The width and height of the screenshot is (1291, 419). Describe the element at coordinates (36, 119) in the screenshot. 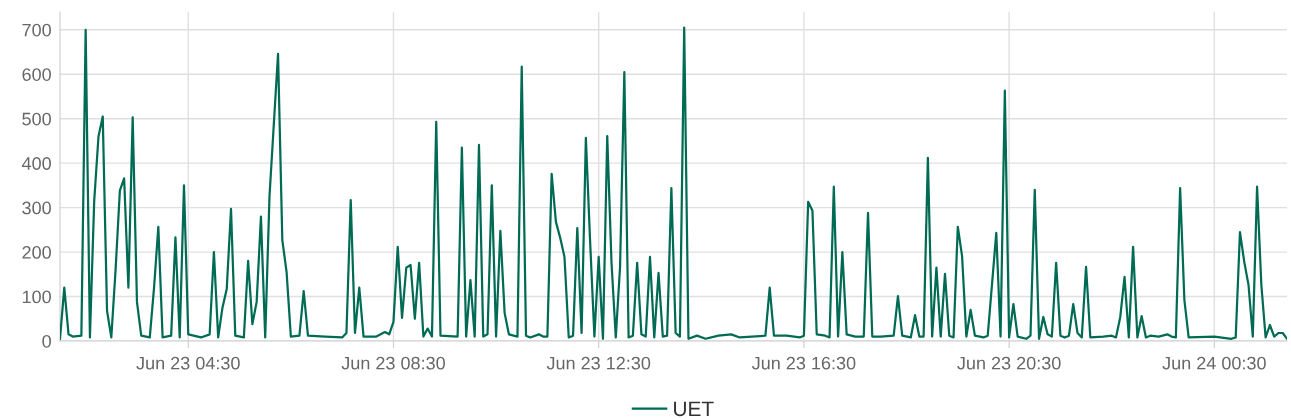

I see `y-tick-label: 500` at that location.